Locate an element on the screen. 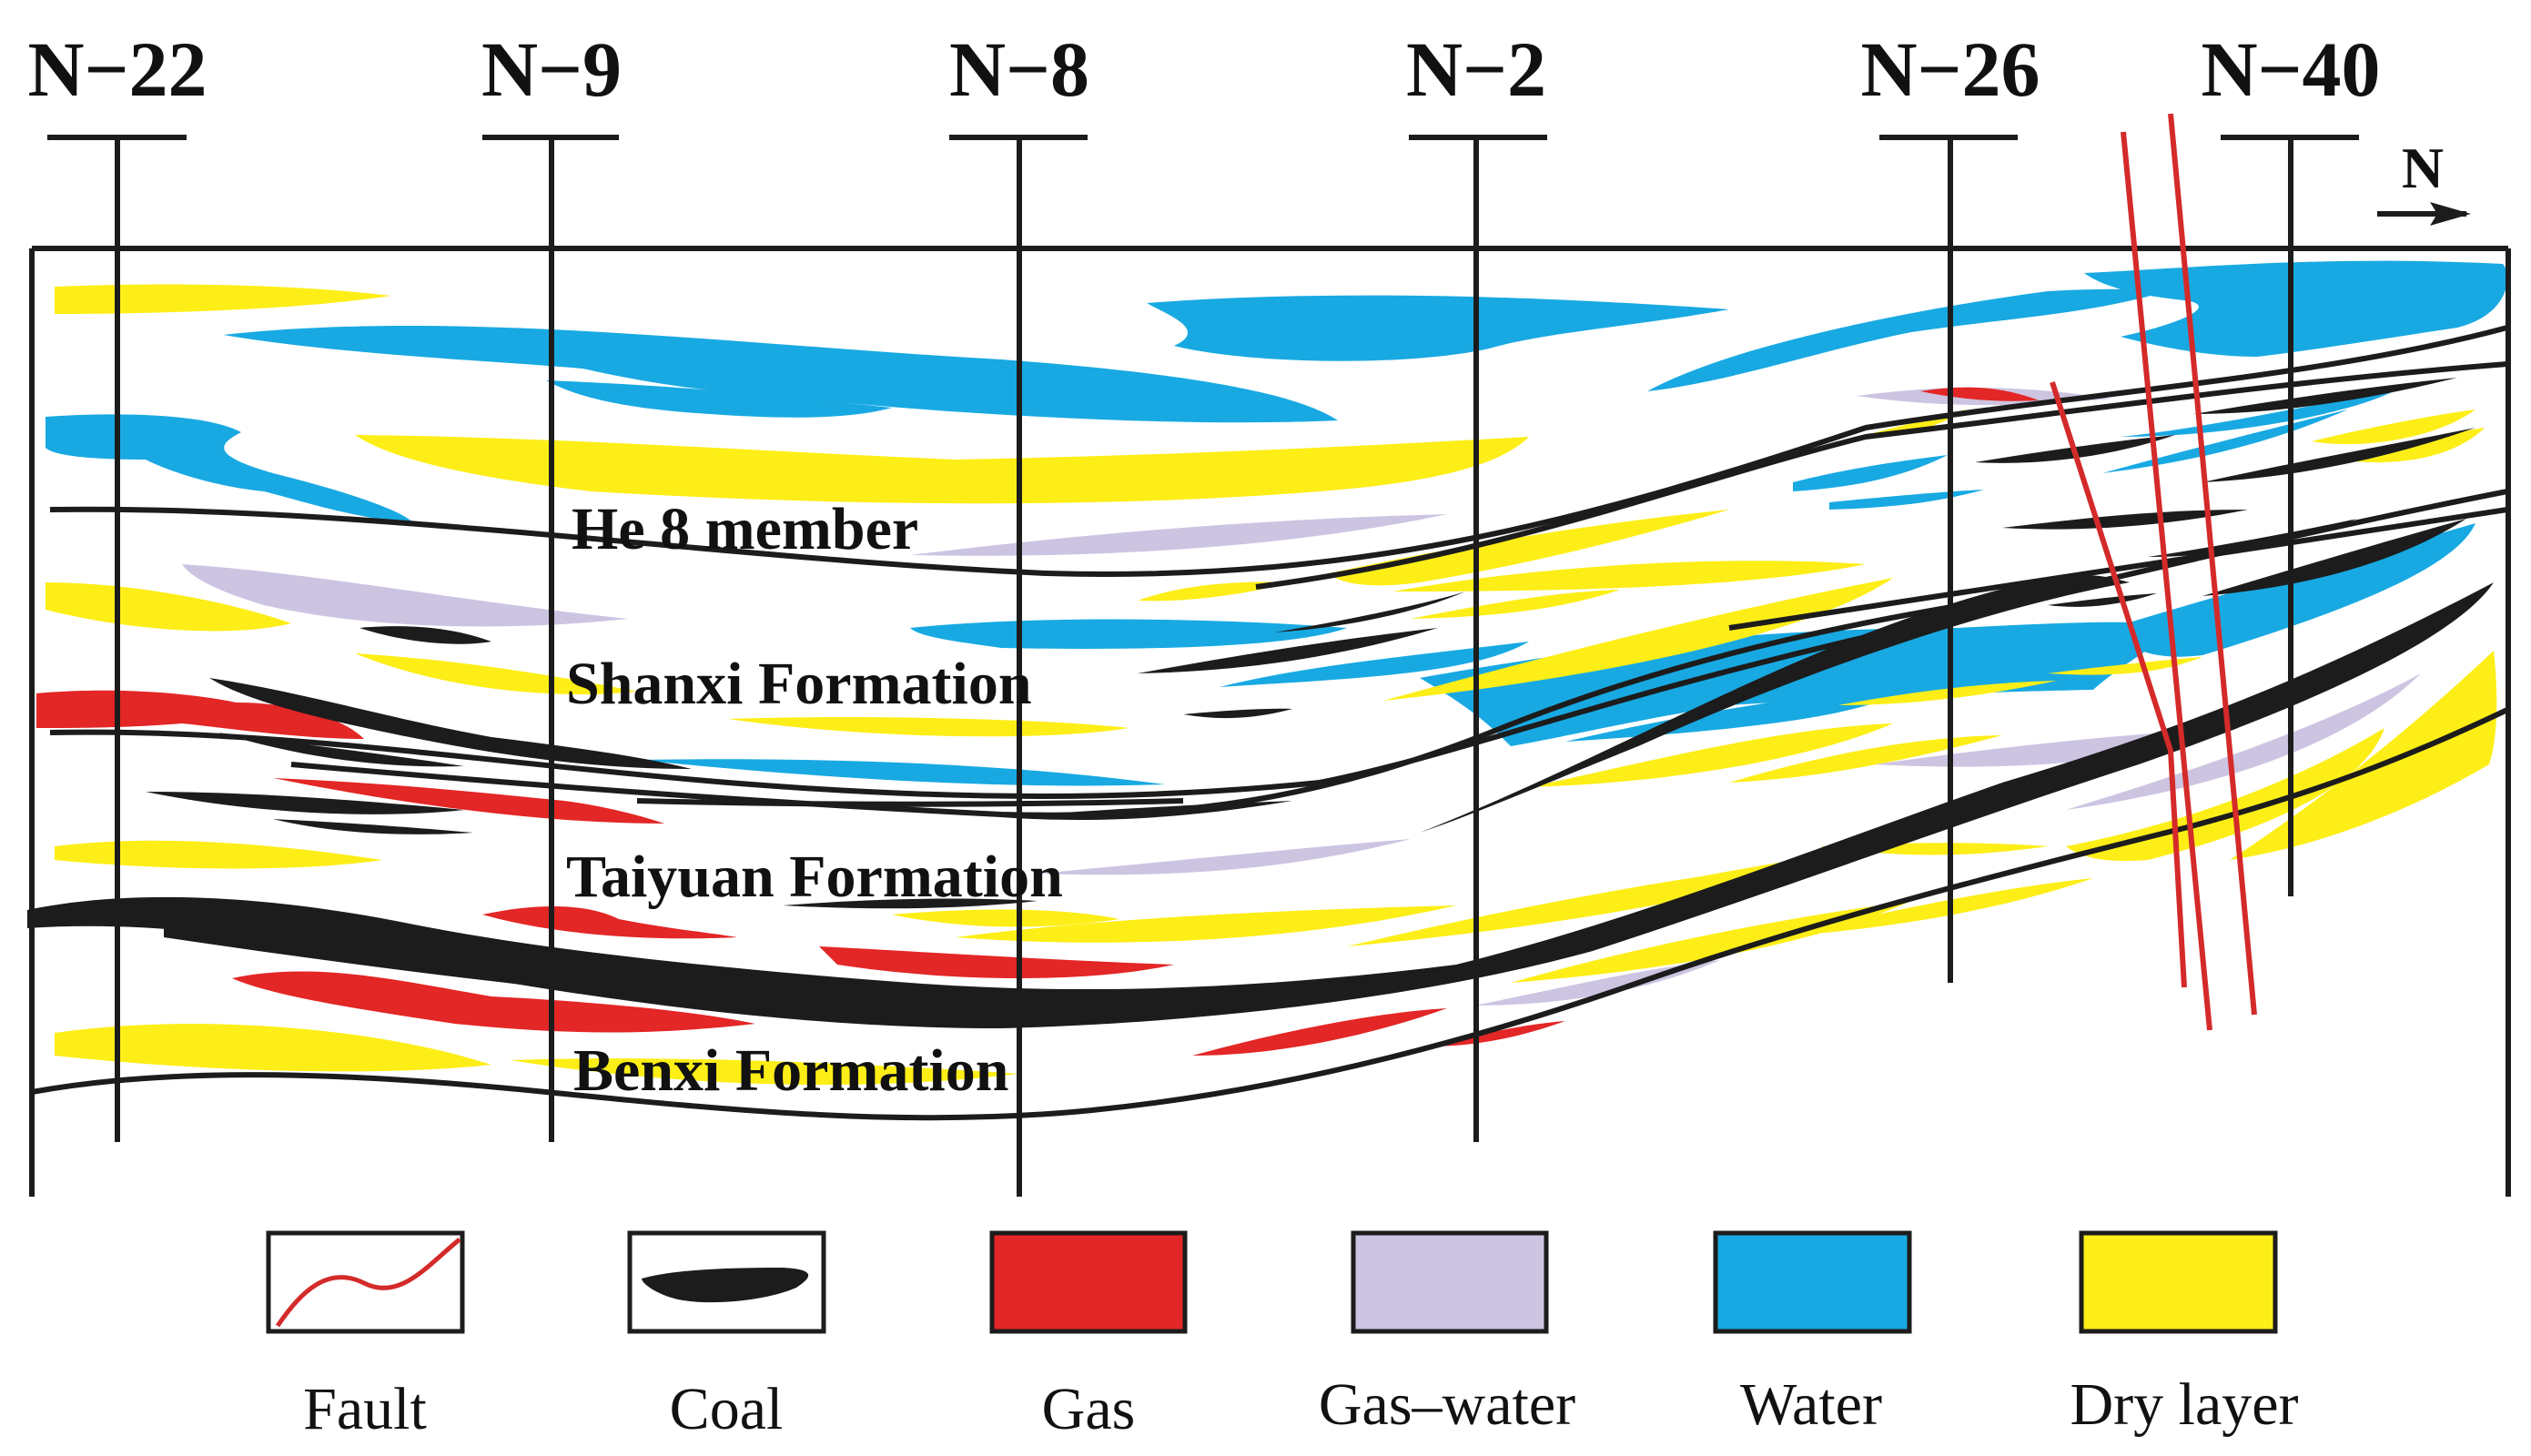 The image size is (2531, 1456). water-swatch is located at coordinates (1812, 1282).